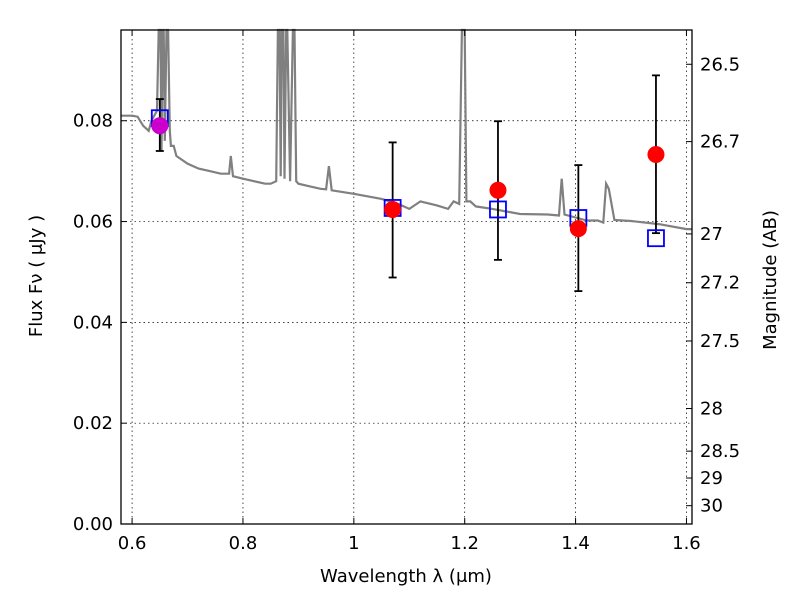 This screenshot has width=800, height=600. Describe the element at coordinates (711, 506) in the screenshot. I see `magnitude-tick-label: 30` at that location.